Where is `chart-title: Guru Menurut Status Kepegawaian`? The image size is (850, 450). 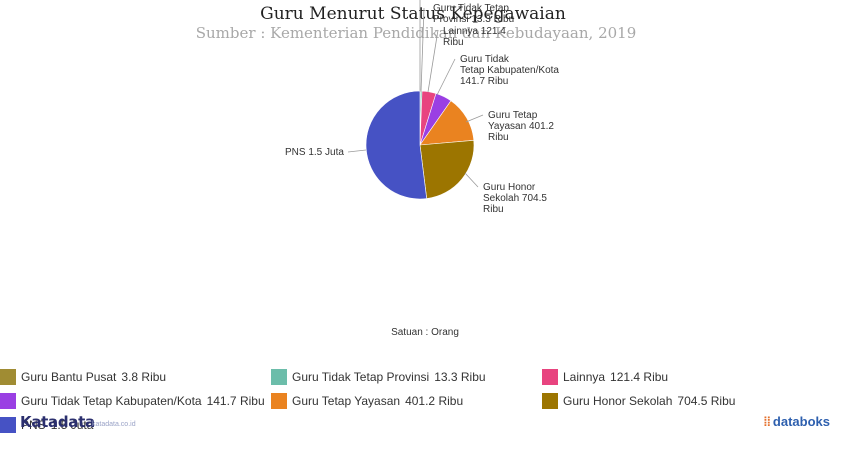 chart-title: Guru Menurut Status Kepegawaian is located at coordinates (413, 14).